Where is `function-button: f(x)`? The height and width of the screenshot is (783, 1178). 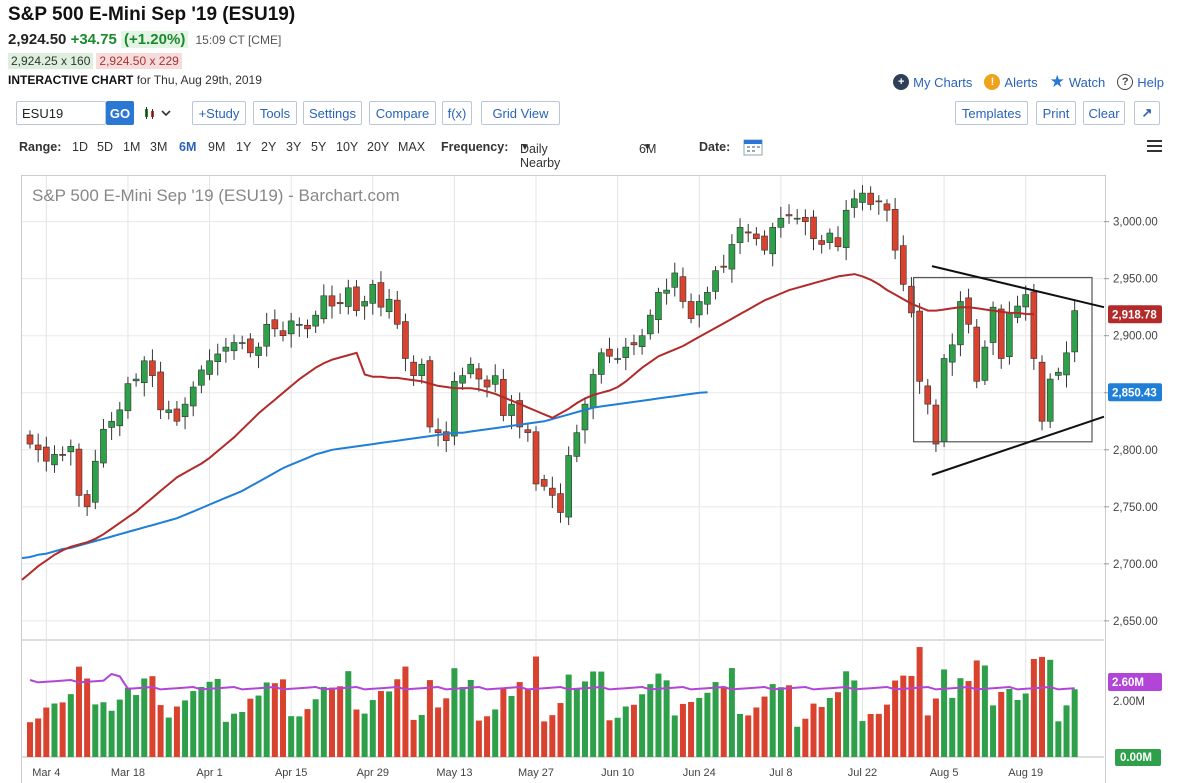 function-button: f(x) is located at coordinates (457, 113).